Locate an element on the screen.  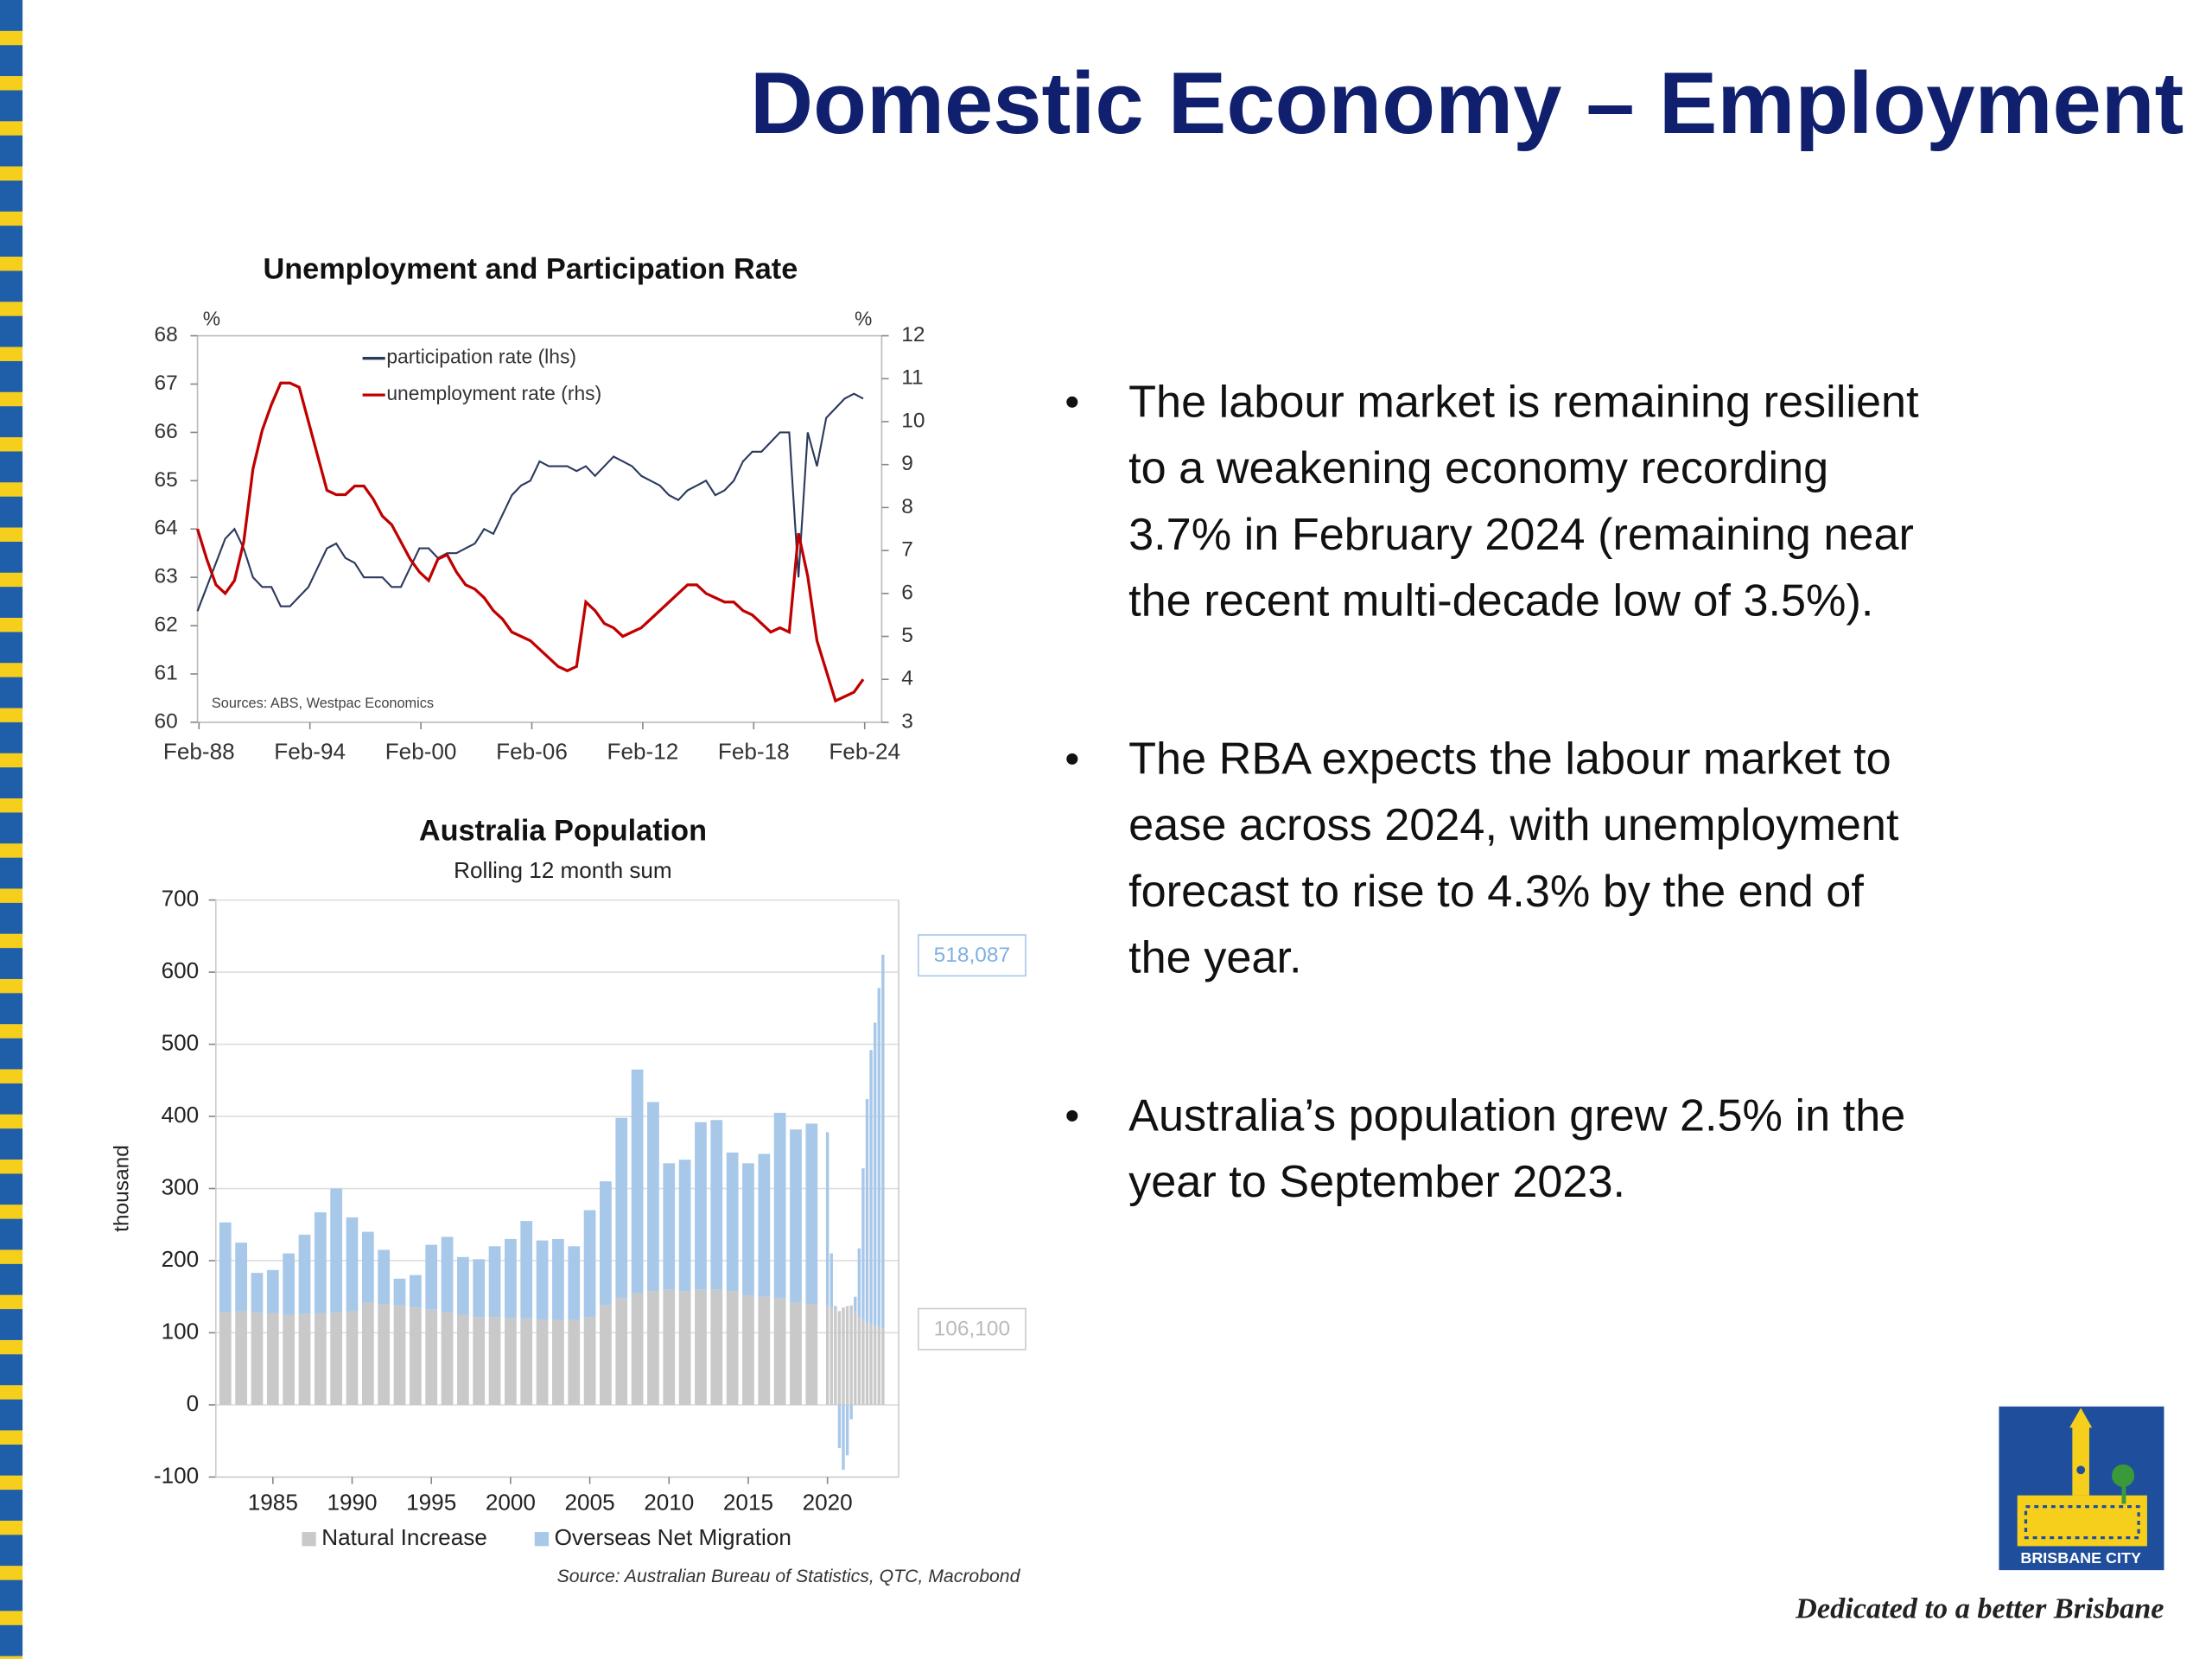
slide-title: Domestic Economy – Employment is located at coordinates (1466, 103).